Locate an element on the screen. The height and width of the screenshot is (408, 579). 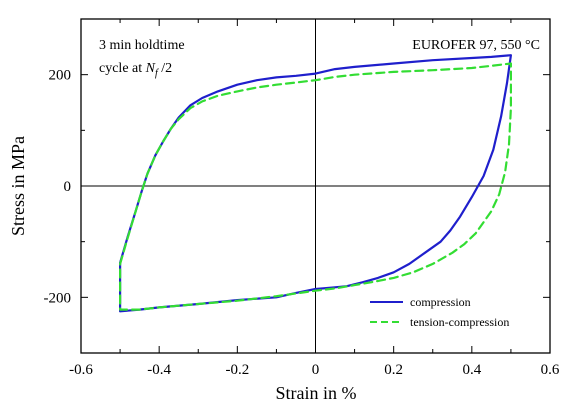
annotation-cycle-sub: f is located at coordinates (157, 73).